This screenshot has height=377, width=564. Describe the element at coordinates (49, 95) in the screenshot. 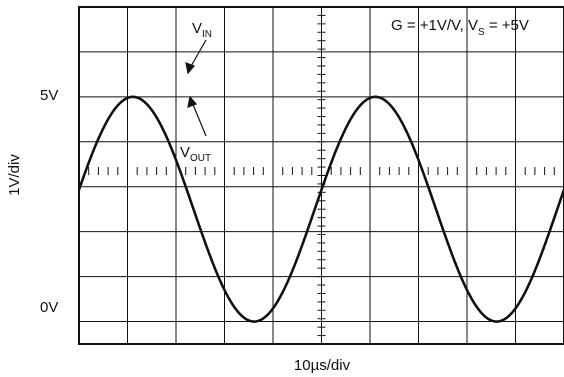

I see `y-tick-5v: 5V` at that location.